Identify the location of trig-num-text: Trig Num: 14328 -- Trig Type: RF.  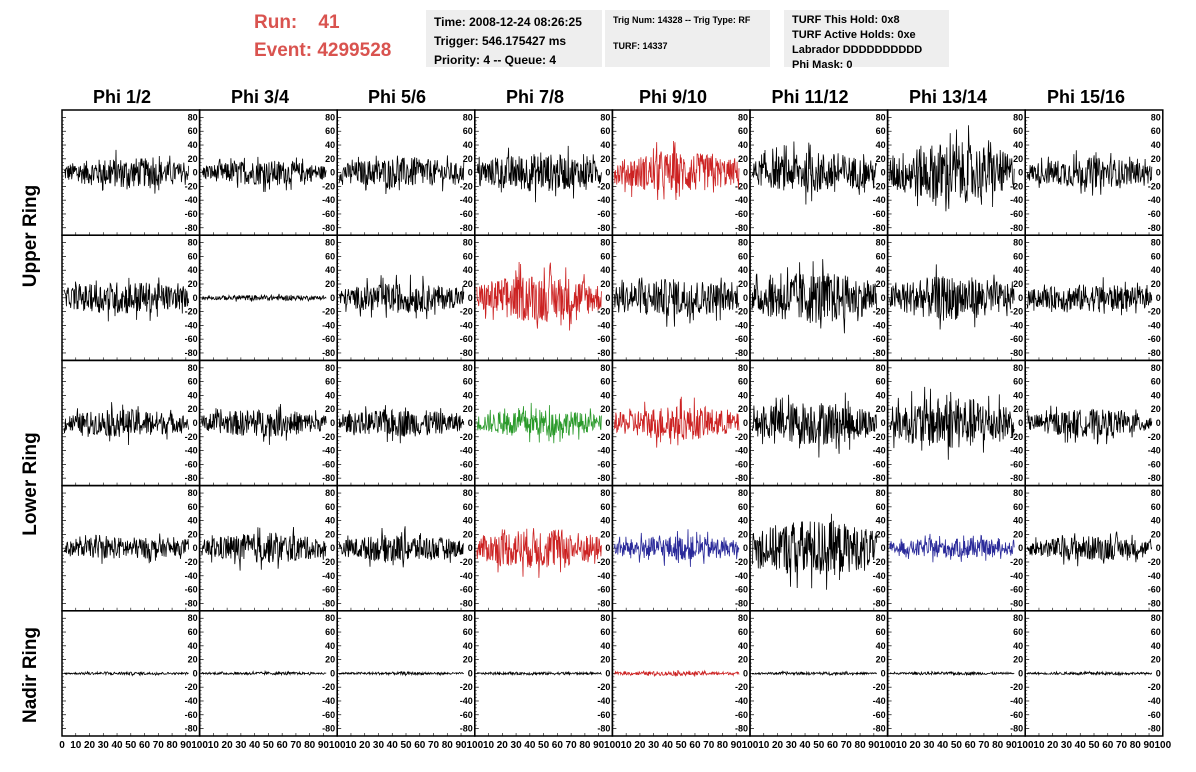
(682, 20).